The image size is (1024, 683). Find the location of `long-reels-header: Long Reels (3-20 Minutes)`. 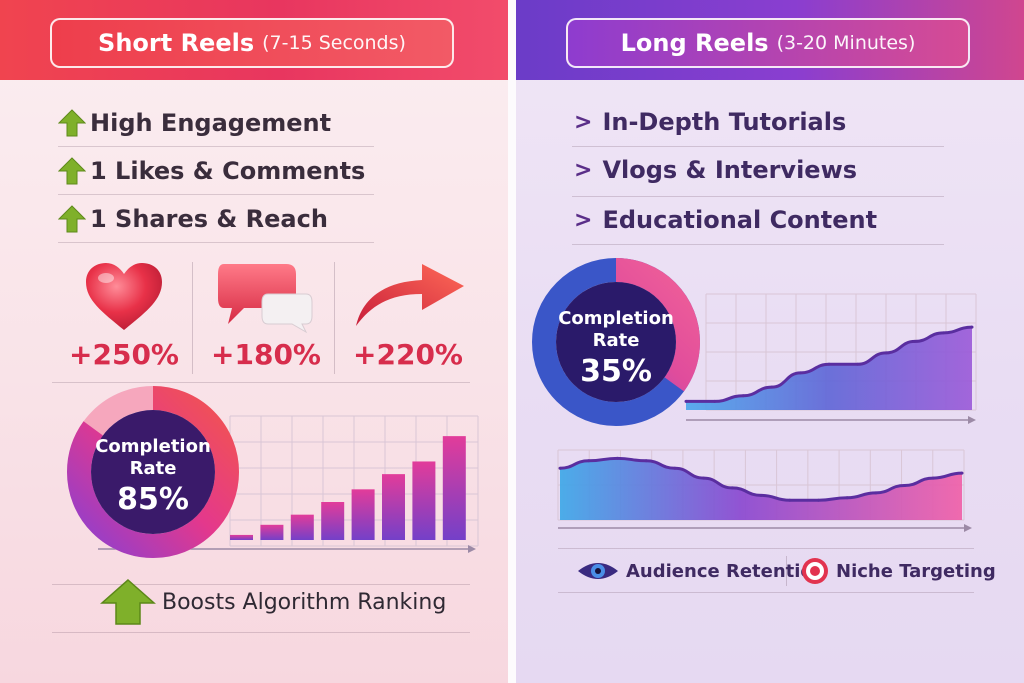

long-reels-header: Long Reels (3-20 Minutes) is located at coordinates (768, 43).